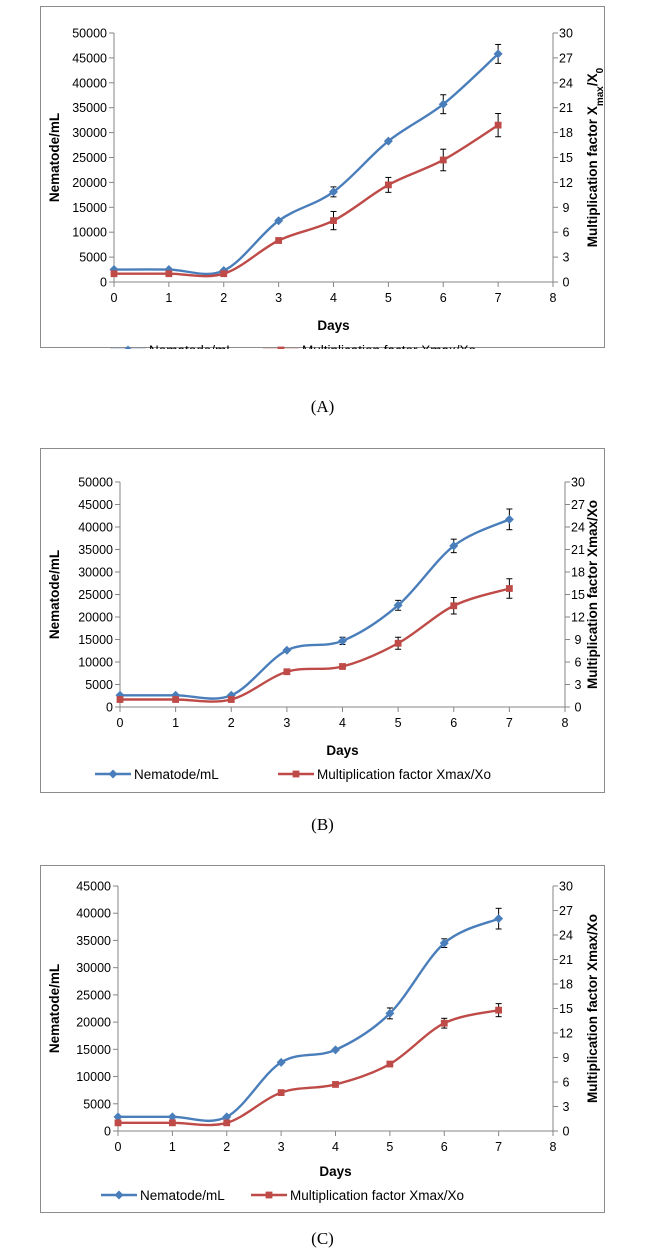  Describe the element at coordinates (89, 34) in the screenshot. I see `y-tick-label: 50000` at that location.